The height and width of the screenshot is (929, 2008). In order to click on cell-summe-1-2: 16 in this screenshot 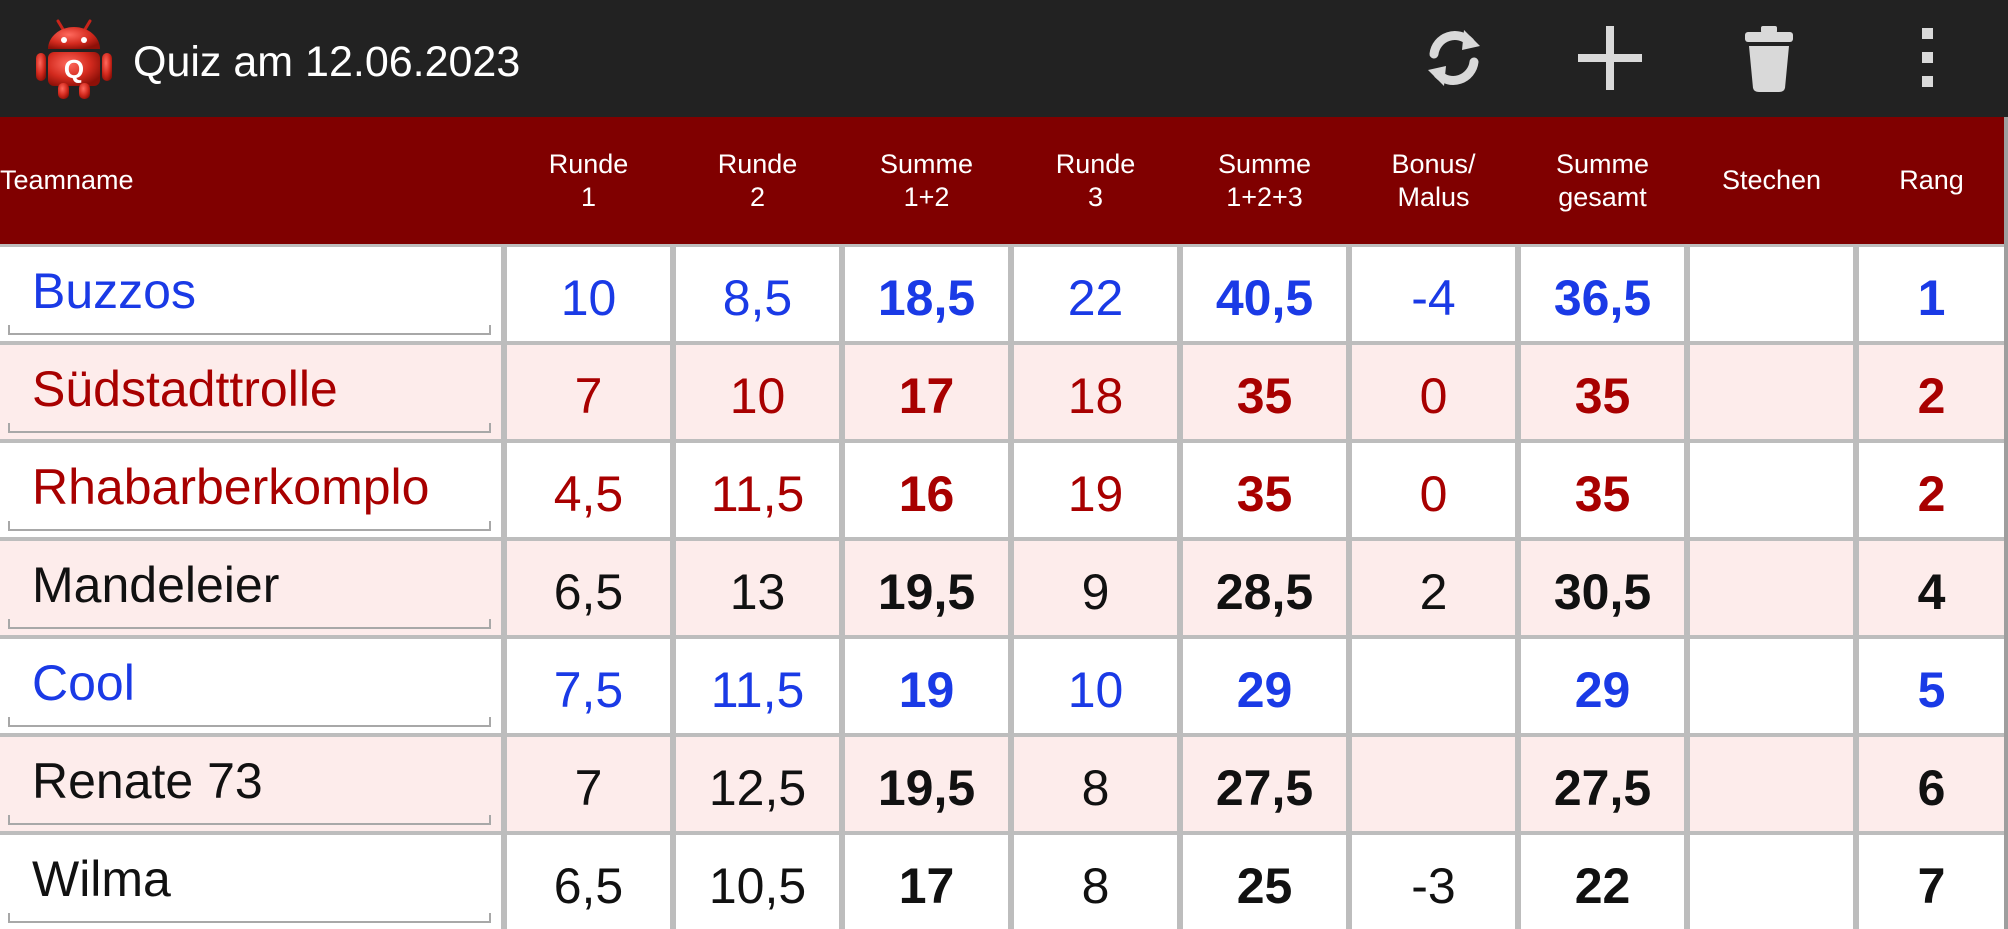, I will do `click(926, 490)`.